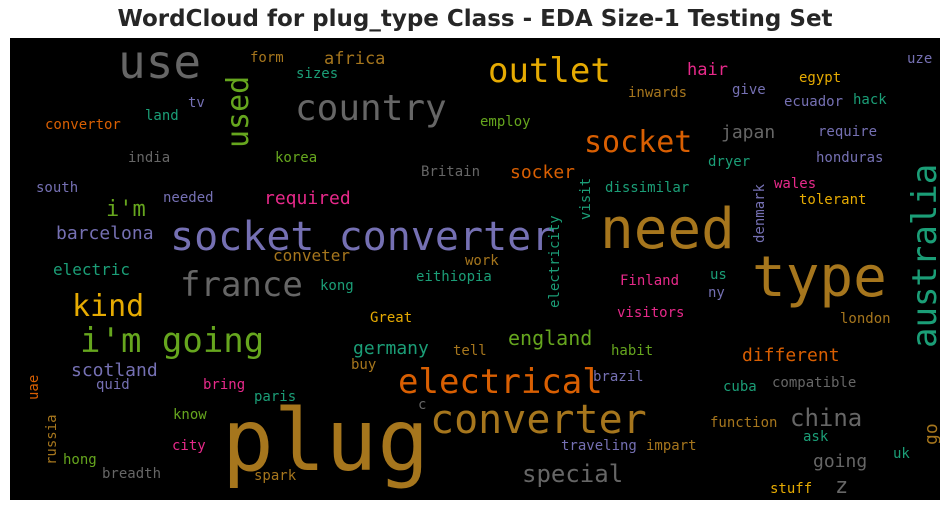 The width and height of the screenshot is (950, 511). What do you see at coordinates (718, 275) in the screenshot?
I see `word-us: us` at bounding box center [718, 275].